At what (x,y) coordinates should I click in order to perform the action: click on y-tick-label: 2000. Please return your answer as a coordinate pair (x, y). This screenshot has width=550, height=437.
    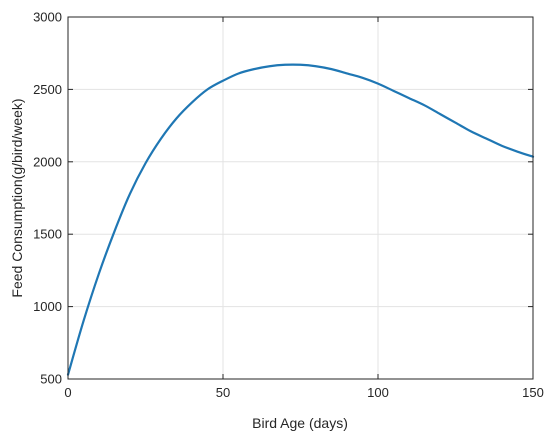
    Looking at the image, I should click on (47, 161).